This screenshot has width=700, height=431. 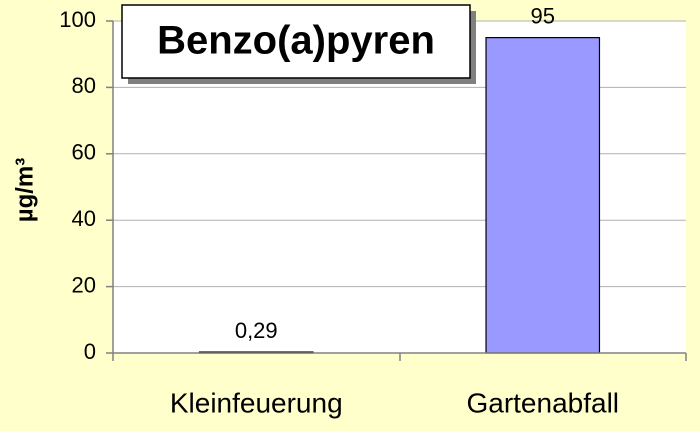 I want to click on y-tick-label: 40, so click(x=84, y=218).